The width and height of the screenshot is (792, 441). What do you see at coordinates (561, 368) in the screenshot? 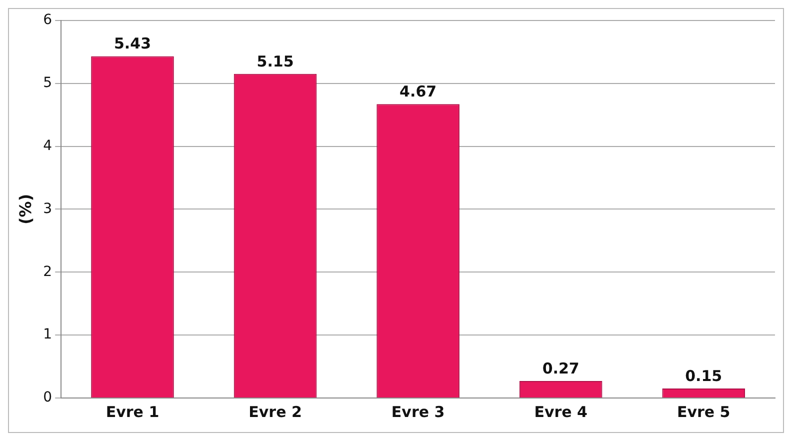
I see `data-label: 0.27` at bounding box center [561, 368].